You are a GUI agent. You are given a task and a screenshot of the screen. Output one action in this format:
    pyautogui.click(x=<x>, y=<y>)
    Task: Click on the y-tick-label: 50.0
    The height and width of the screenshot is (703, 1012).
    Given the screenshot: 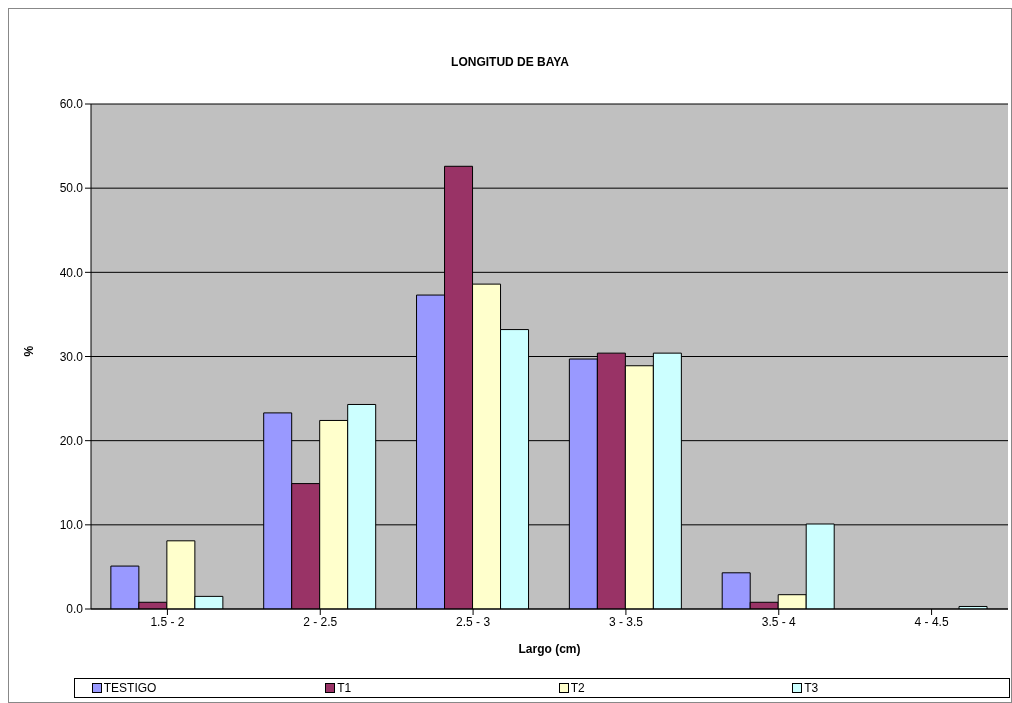 What is the action you would take?
    pyautogui.click(x=71, y=188)
    